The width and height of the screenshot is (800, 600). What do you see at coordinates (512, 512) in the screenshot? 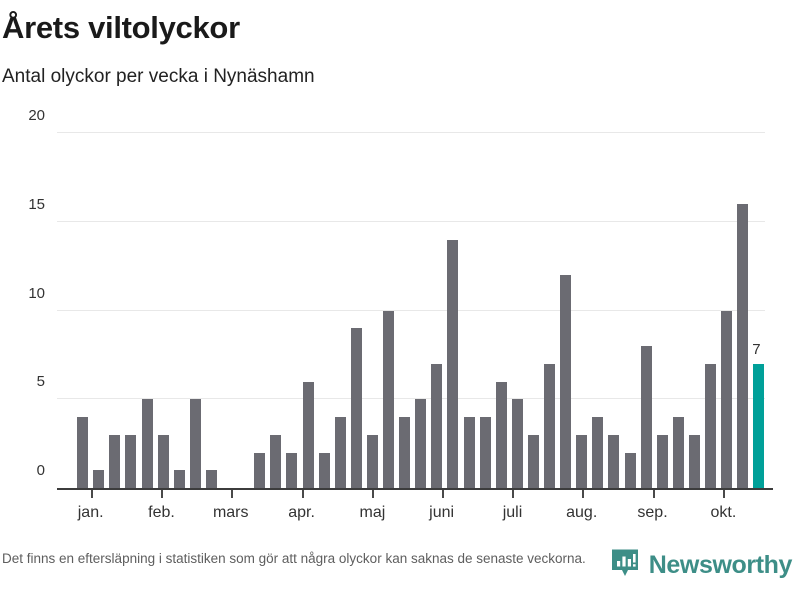
I see `x-axis-tick-label: juli` at bounding box center [512, 512].